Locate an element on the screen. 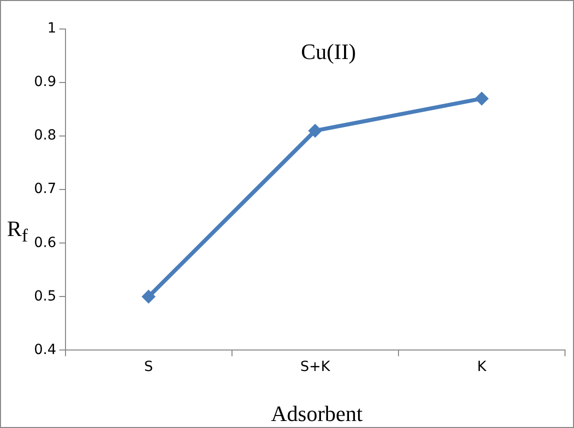 The height and width of the screenshot is (428, 574). y-tick-label: 0.7 is located at coordinates (45, 189).